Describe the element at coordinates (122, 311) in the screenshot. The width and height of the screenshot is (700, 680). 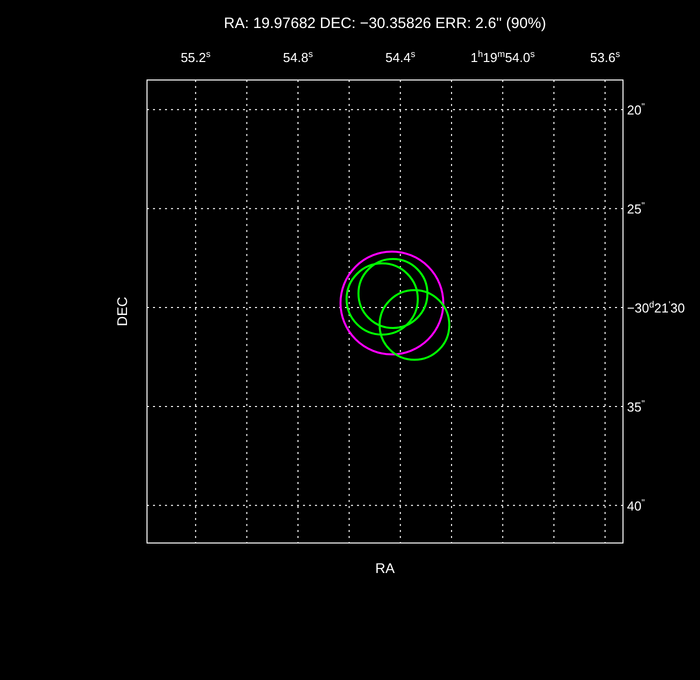
I see `y-axis-title: DEC` at that location.